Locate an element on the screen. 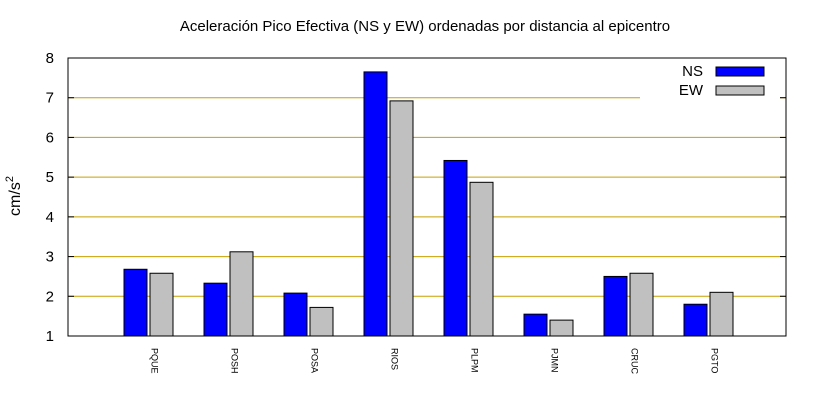 This screenshot has width=820, height=400. y-axis-label-exponent: 2 is located at coordinates (10, 179).